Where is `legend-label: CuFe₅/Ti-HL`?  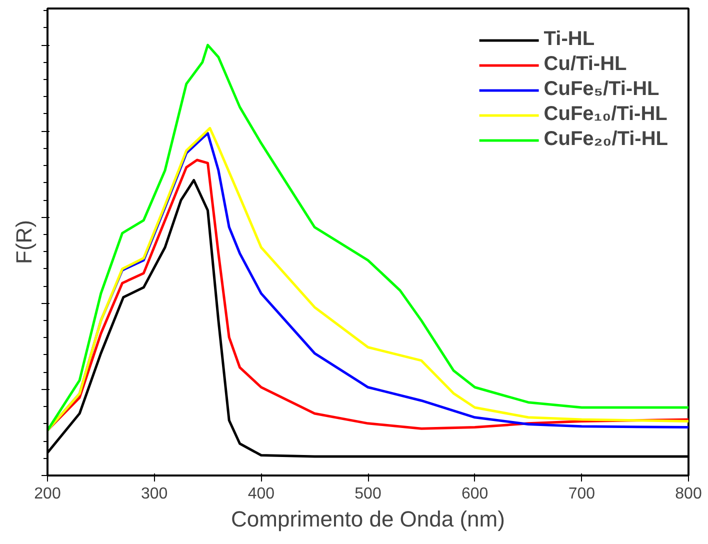 legend-label: CuFe₅/Ti-HL is located at coordinates (602, 89).